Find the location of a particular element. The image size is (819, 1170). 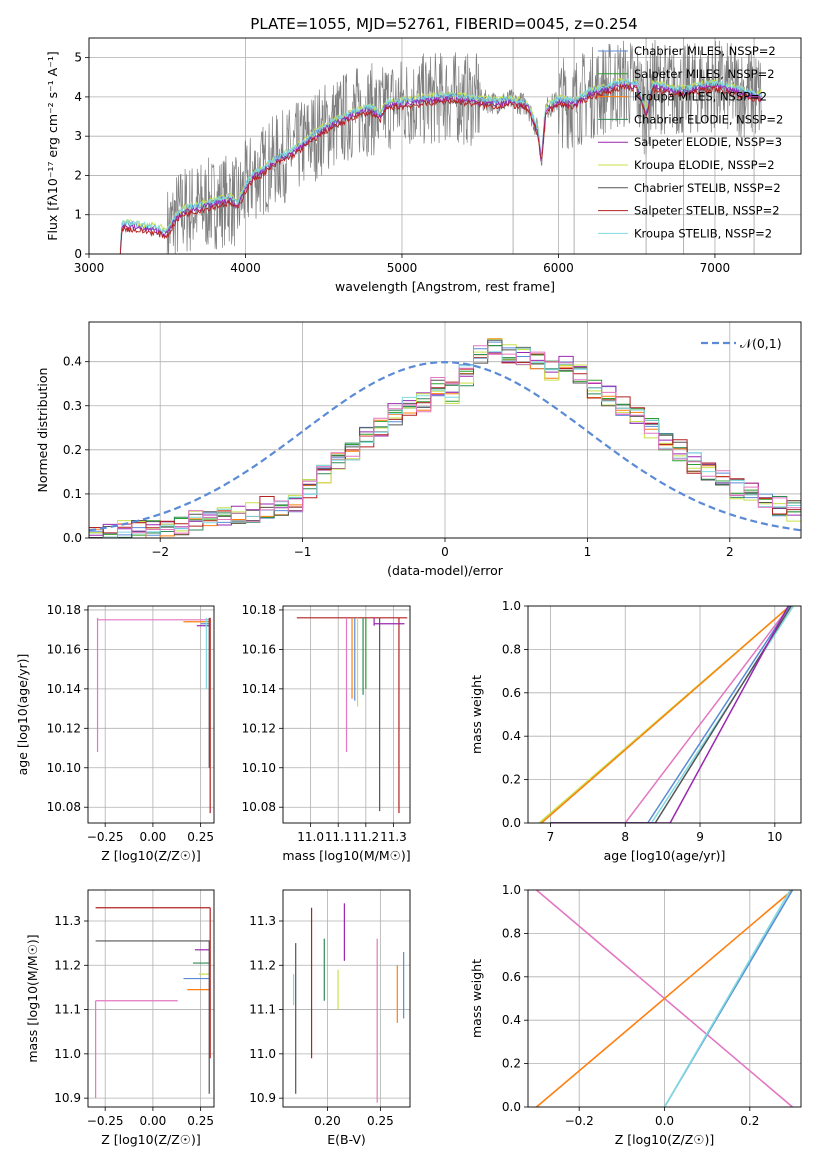

x-tick-label: 0.2 is located at coordinates (749, 1121).